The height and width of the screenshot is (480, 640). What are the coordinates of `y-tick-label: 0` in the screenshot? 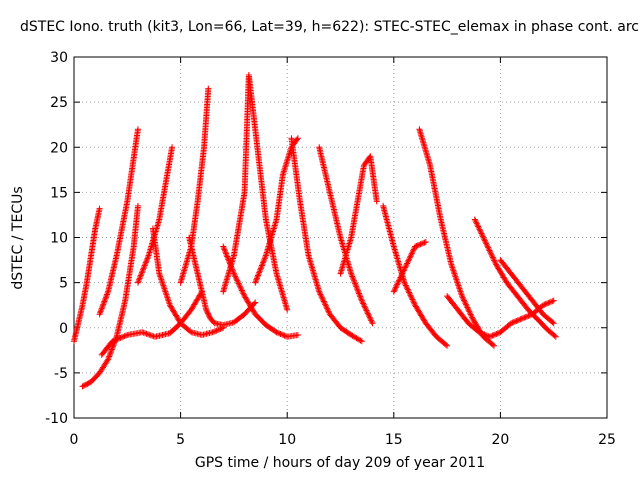 It's located at (63, 329).